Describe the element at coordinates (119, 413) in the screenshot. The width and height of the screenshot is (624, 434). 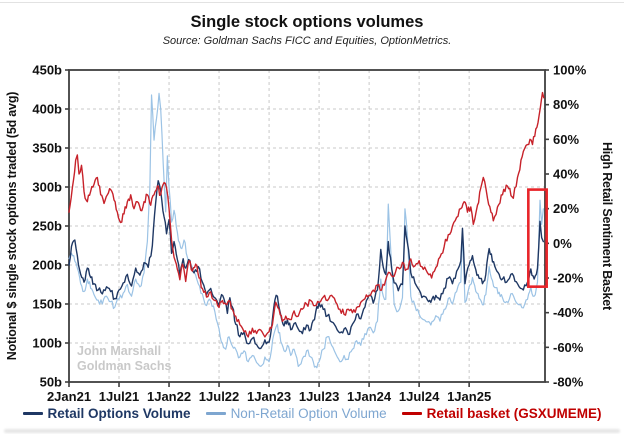
I see `legend-label-retail-options: Retail Options Volume` at that location.